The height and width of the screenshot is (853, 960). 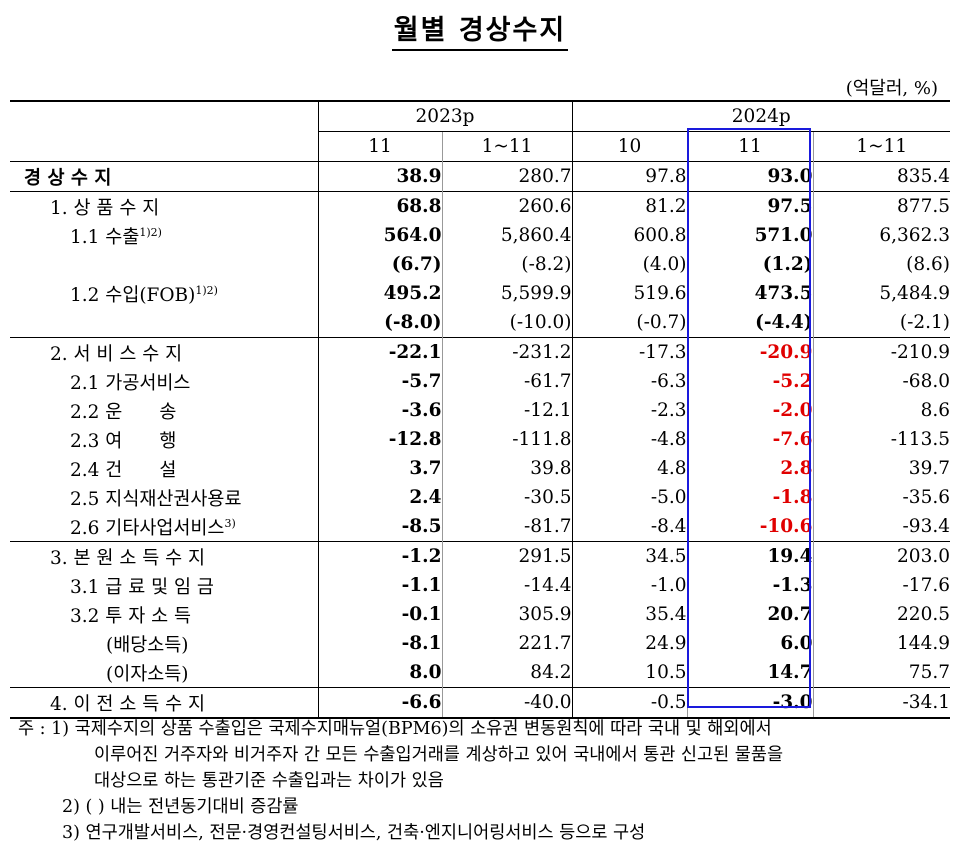 What do you see at coordinates (881, 206) in the screenshot?
I see `cell-value: 877.5` at bounding box center [881, 206].